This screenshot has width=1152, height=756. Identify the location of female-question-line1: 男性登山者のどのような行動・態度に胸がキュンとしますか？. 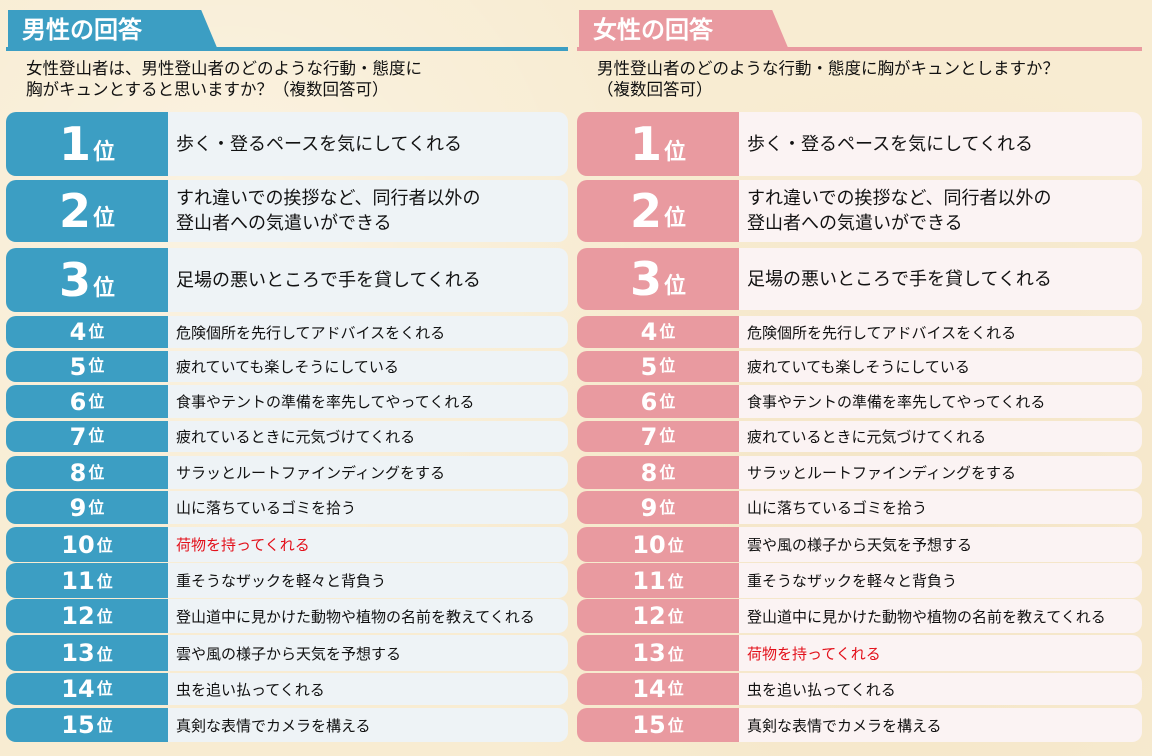
(828, 68).